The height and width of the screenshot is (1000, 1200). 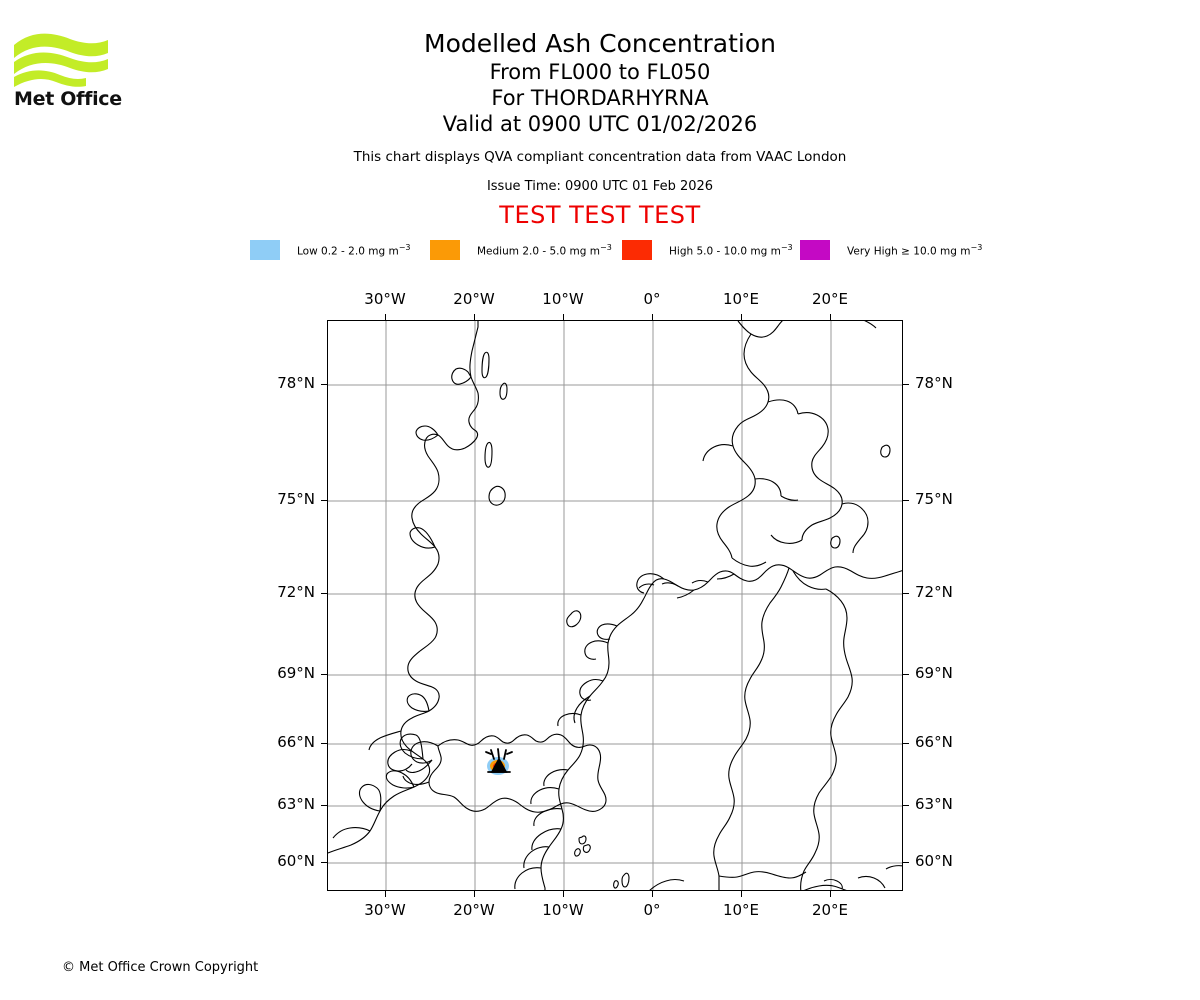 I want to click on valid-time-line: Valid at 0900 UTC 01/02/2026, so click(x=600, y=124).